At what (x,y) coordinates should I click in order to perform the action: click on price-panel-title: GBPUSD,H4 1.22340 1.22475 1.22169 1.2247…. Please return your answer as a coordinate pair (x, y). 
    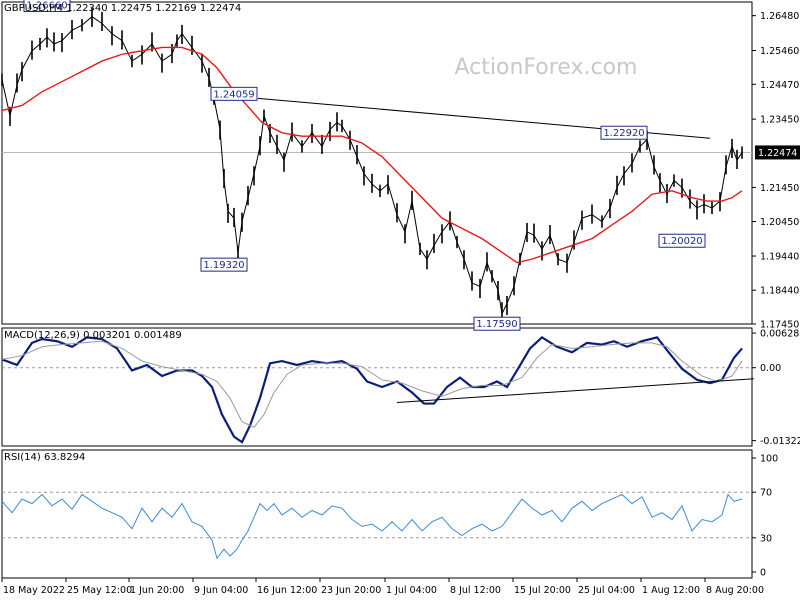
    Looking at the image, I should click on (123, 8).